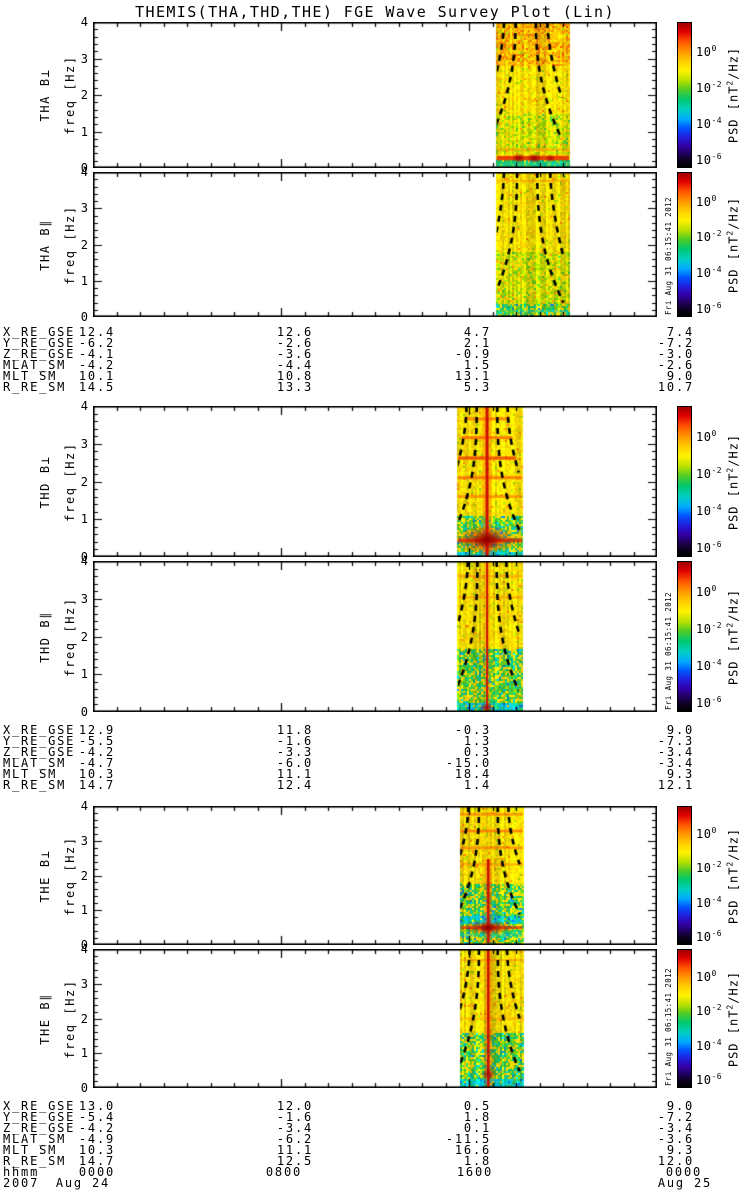 The image size is (750, 1200). I want to click on ephemeris-value: 0.5, so click(477, 1106).